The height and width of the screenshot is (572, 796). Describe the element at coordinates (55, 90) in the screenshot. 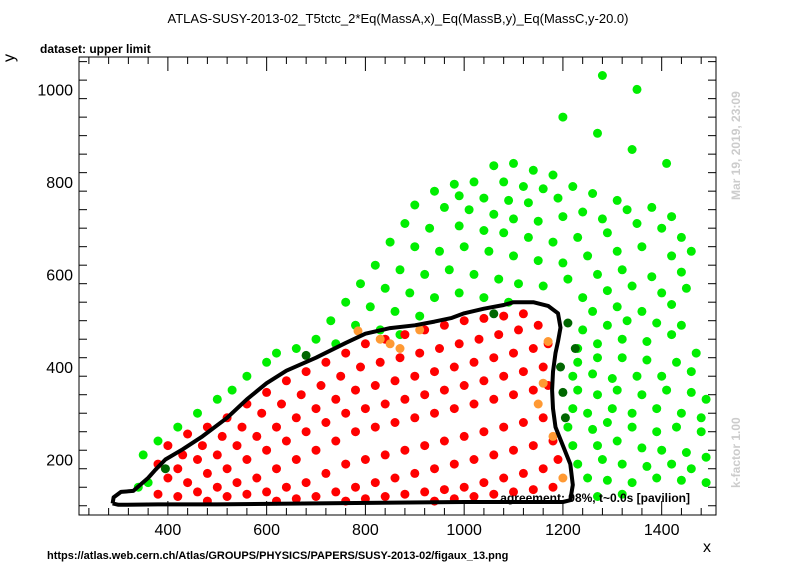

I see `y-tick-label: 1000` at that location.